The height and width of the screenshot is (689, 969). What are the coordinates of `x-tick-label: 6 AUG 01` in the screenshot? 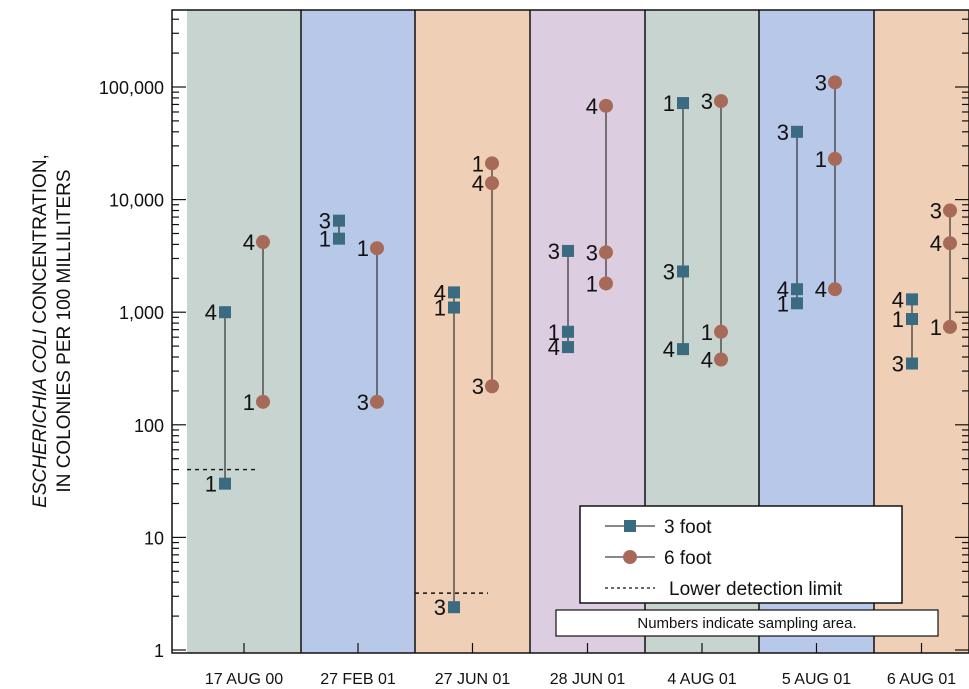 It's located at (921, 679).